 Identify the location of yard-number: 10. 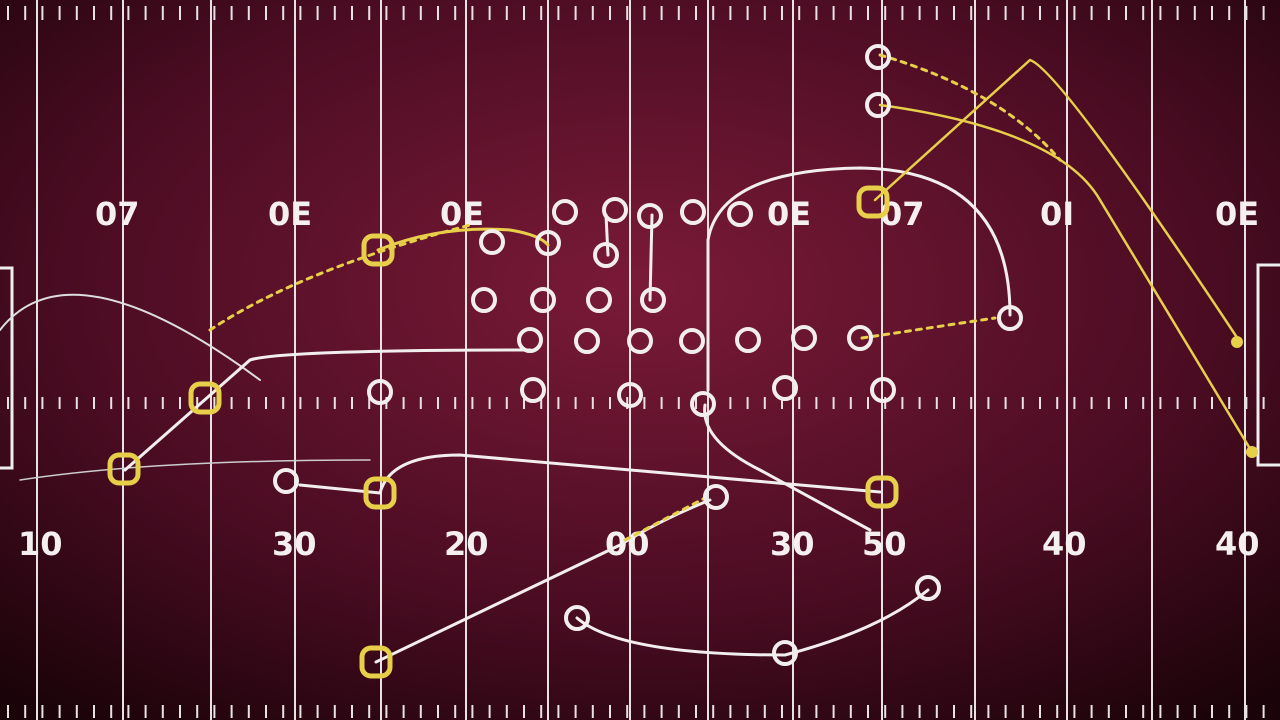
(40, 544).